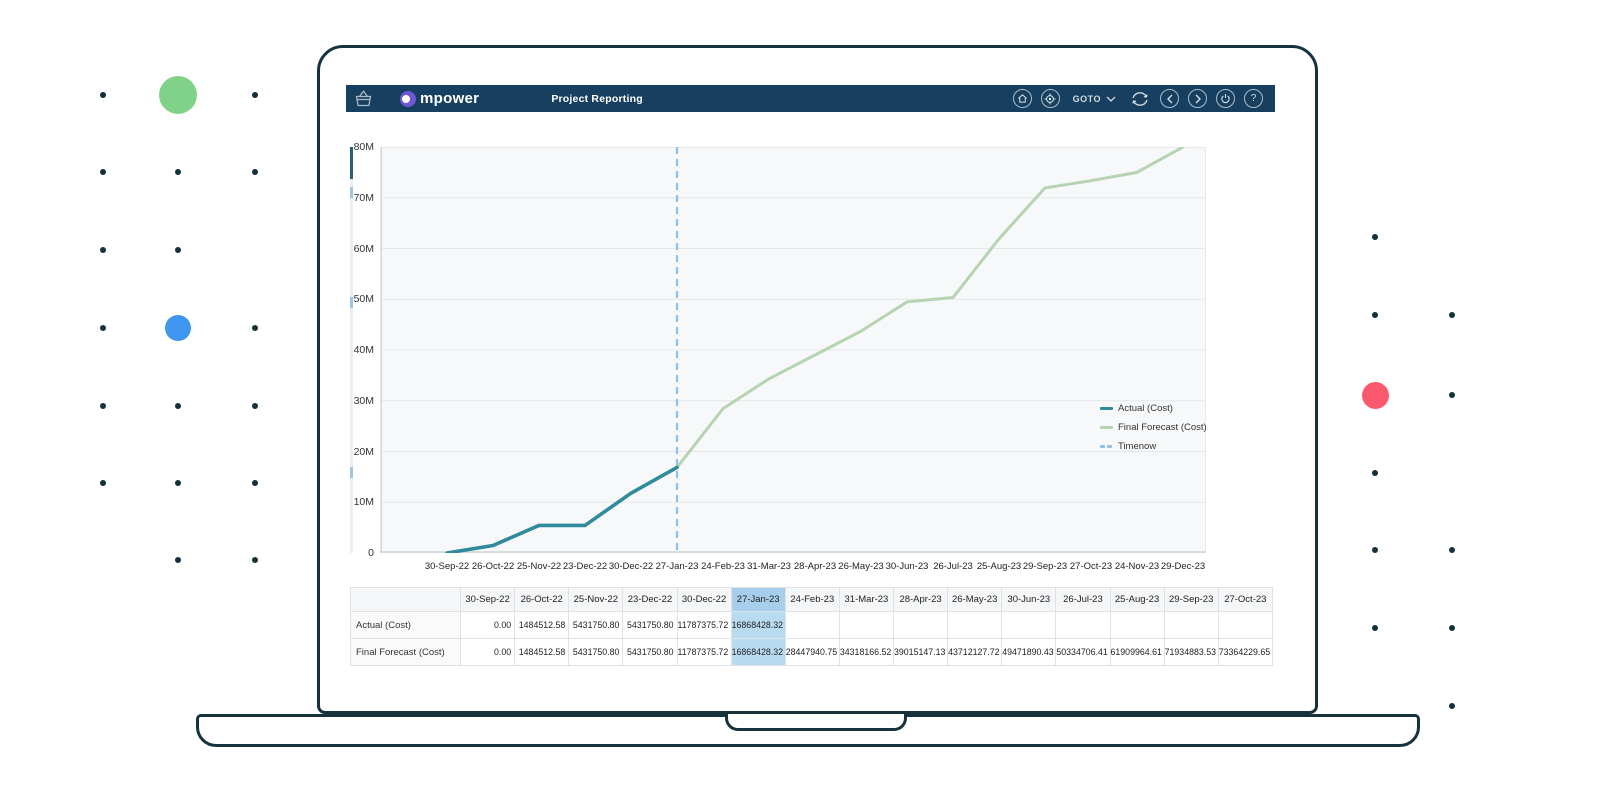  Describe the element at coordinates (1083, 652) in the screenshot. I see `value-cell: 50334706.41` at that location.